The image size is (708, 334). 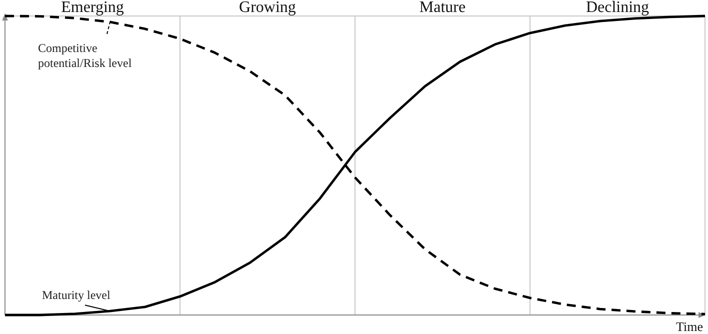 I want to click on annotation: Mature, so click(x=442, y=8).